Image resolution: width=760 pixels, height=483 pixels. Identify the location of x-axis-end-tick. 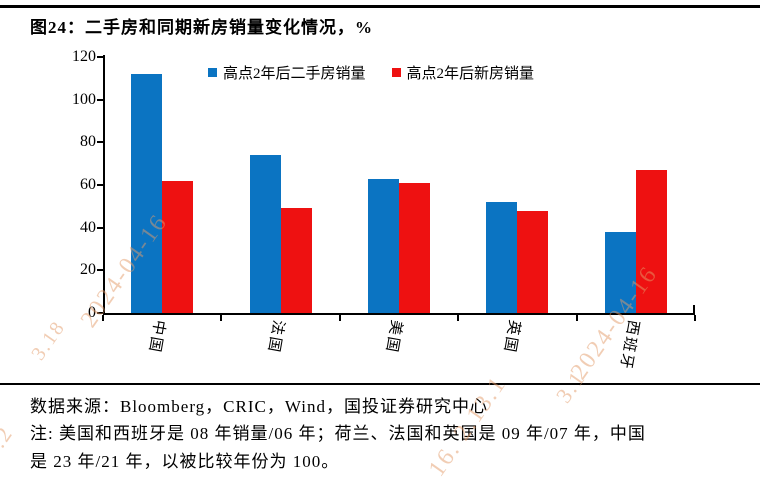
(694, 309).